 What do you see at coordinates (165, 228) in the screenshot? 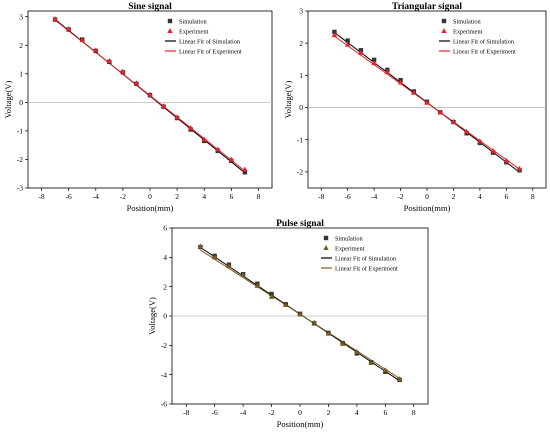
I see `y-tick-label: 6` at bounding box center [165, 228].